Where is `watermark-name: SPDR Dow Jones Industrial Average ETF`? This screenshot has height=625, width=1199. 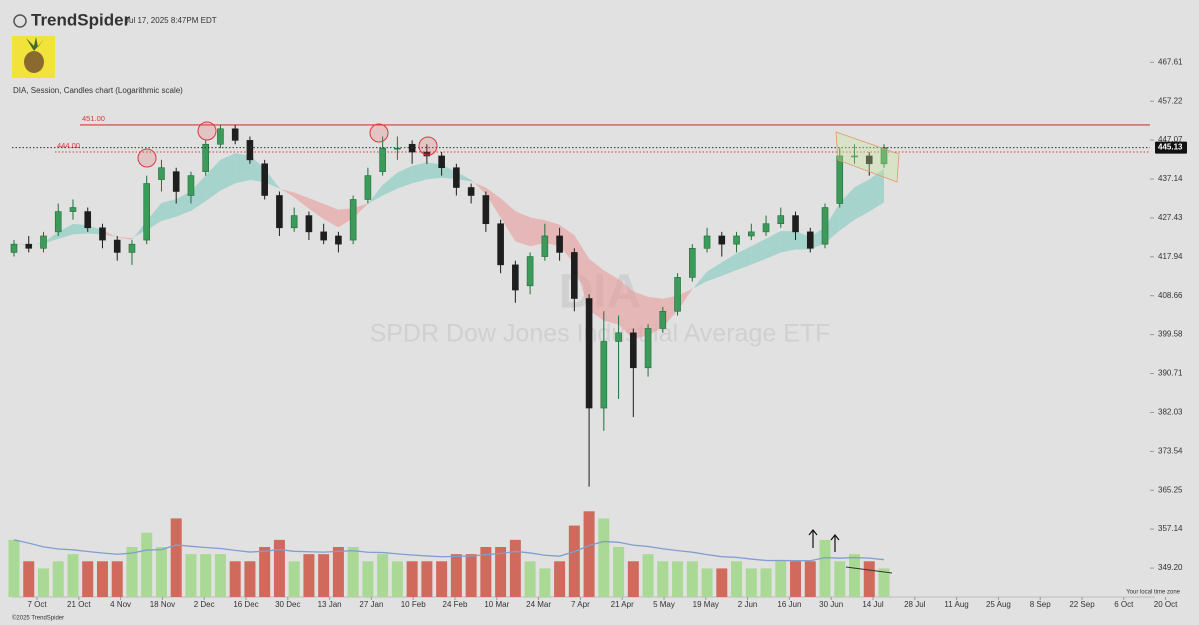
watermark-name: SPDR Dow Jones Industrial Average ETF is located at coordinates (600, 334).